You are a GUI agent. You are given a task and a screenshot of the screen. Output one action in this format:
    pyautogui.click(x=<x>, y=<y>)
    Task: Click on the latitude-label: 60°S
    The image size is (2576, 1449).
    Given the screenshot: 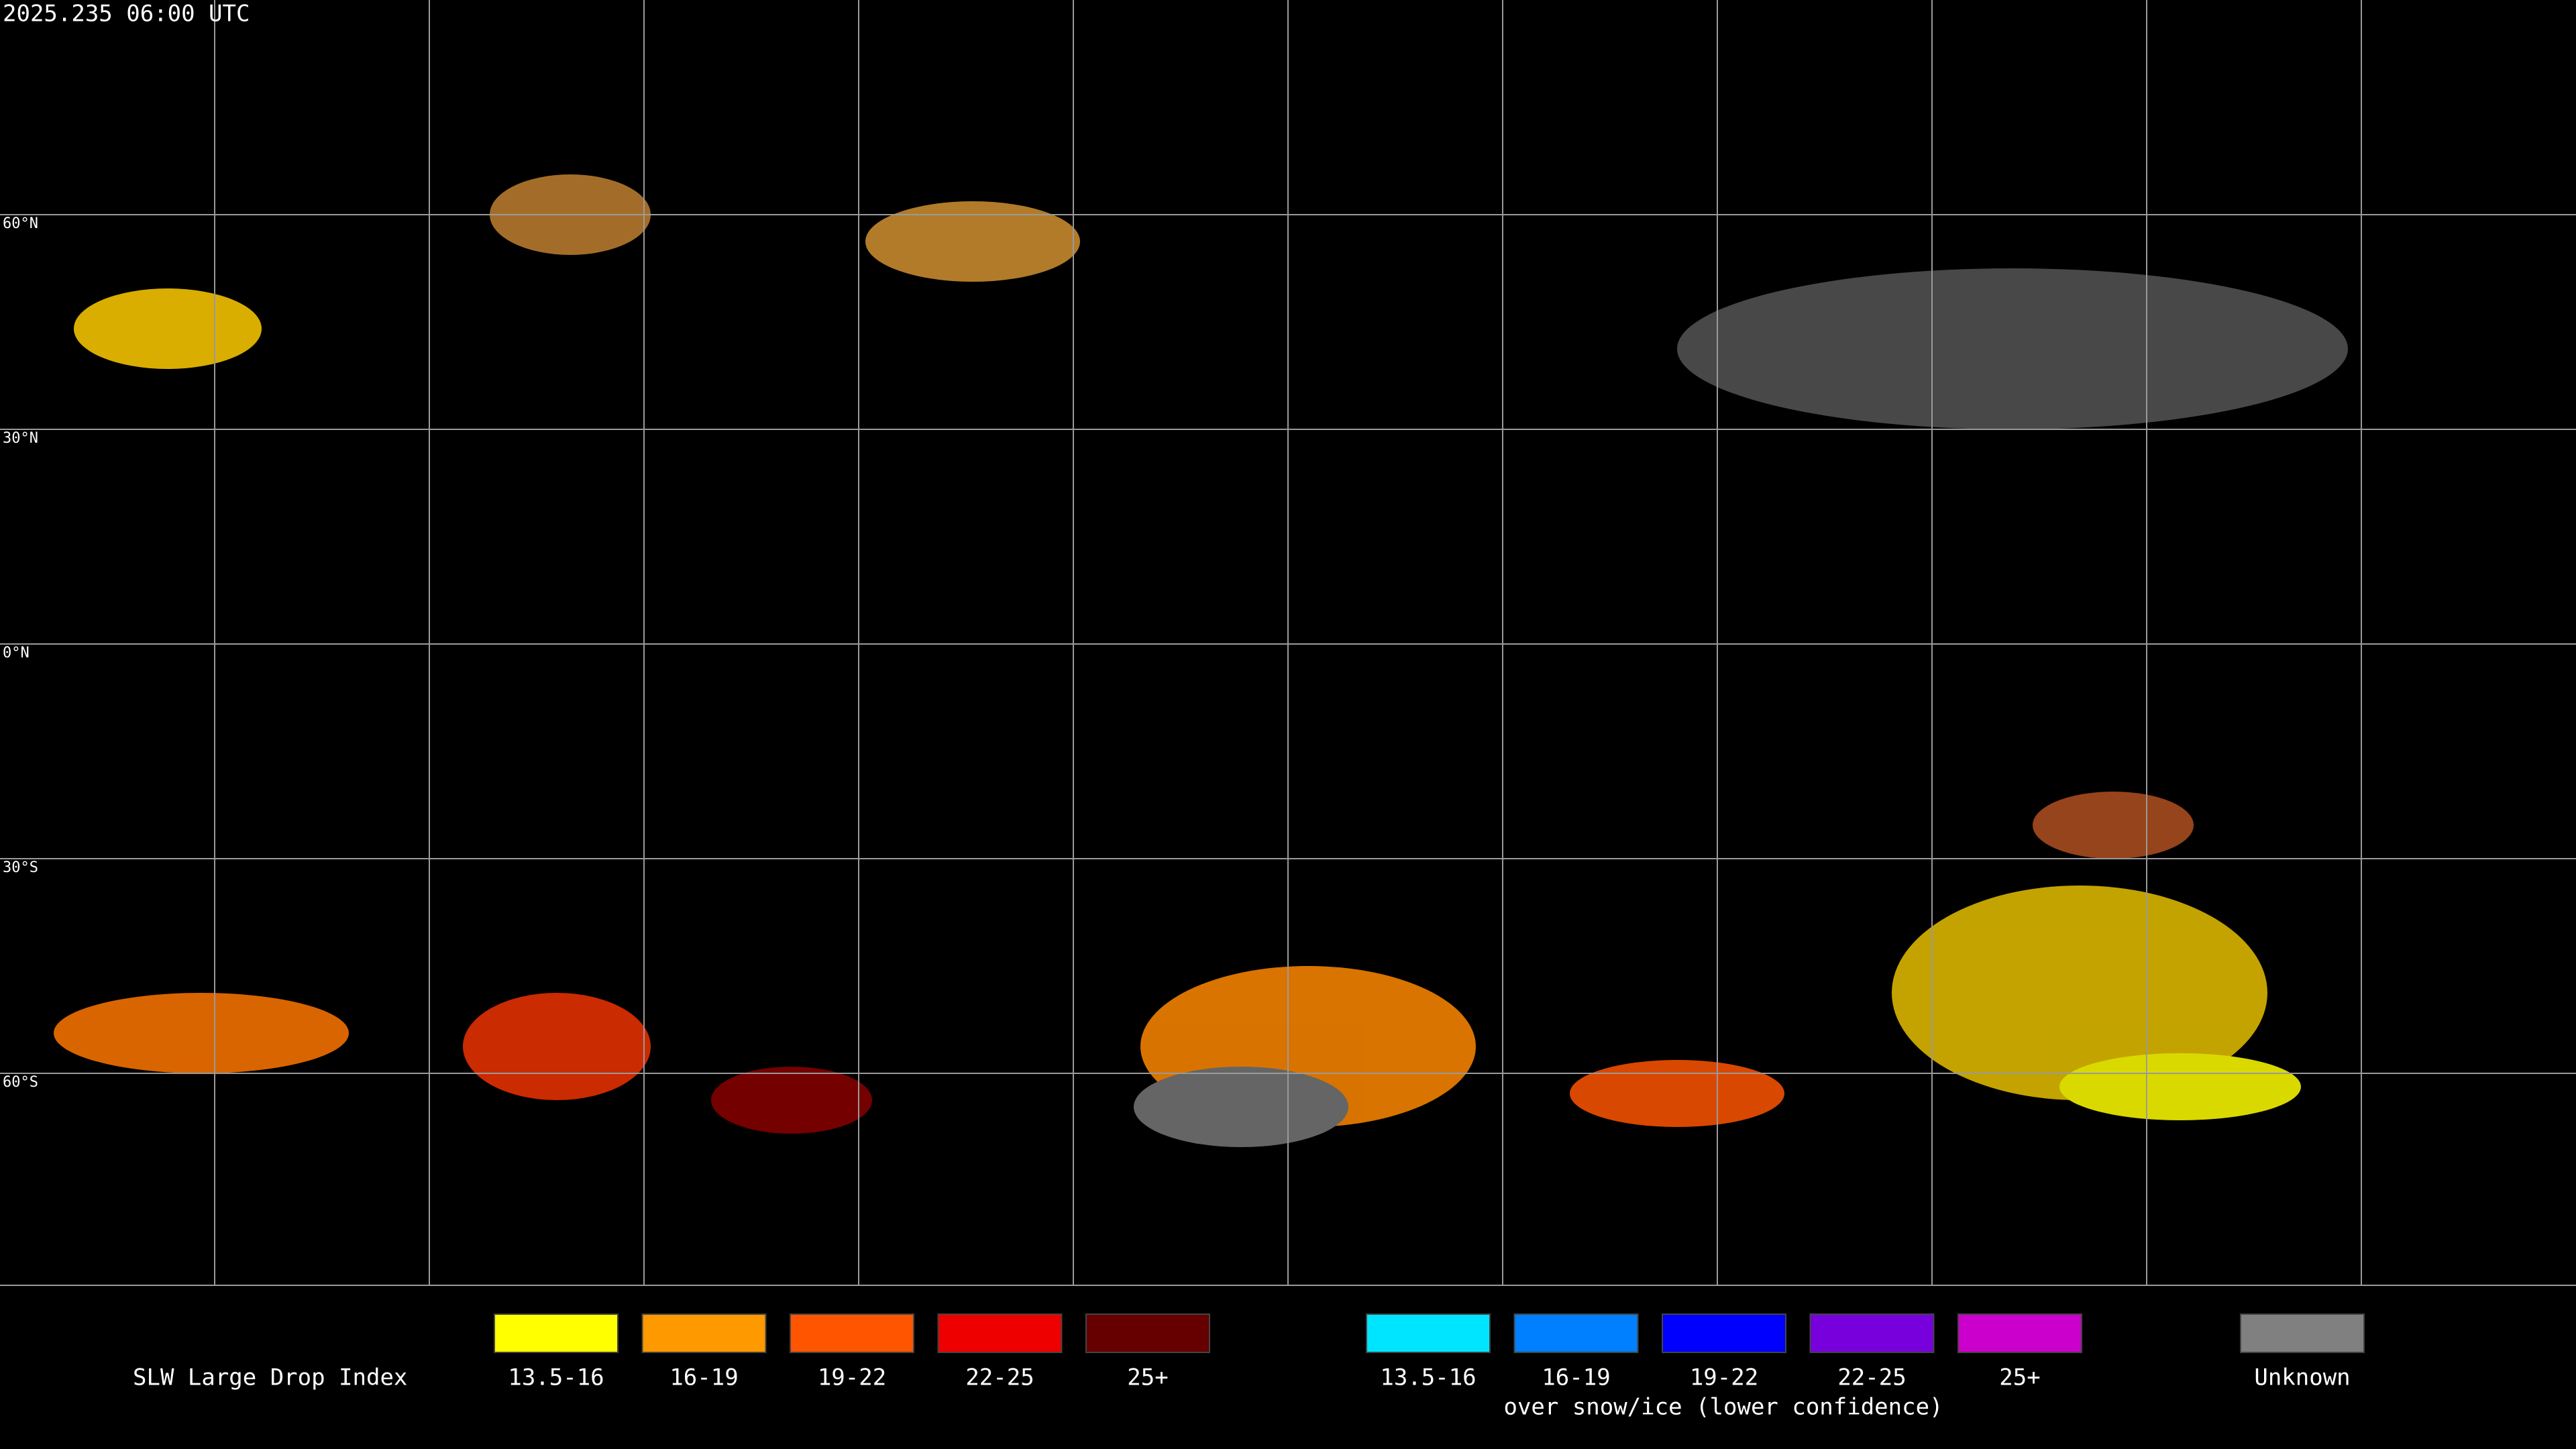 What is the action you would take?
    pyautogui.click(x=20, y=1082)
    